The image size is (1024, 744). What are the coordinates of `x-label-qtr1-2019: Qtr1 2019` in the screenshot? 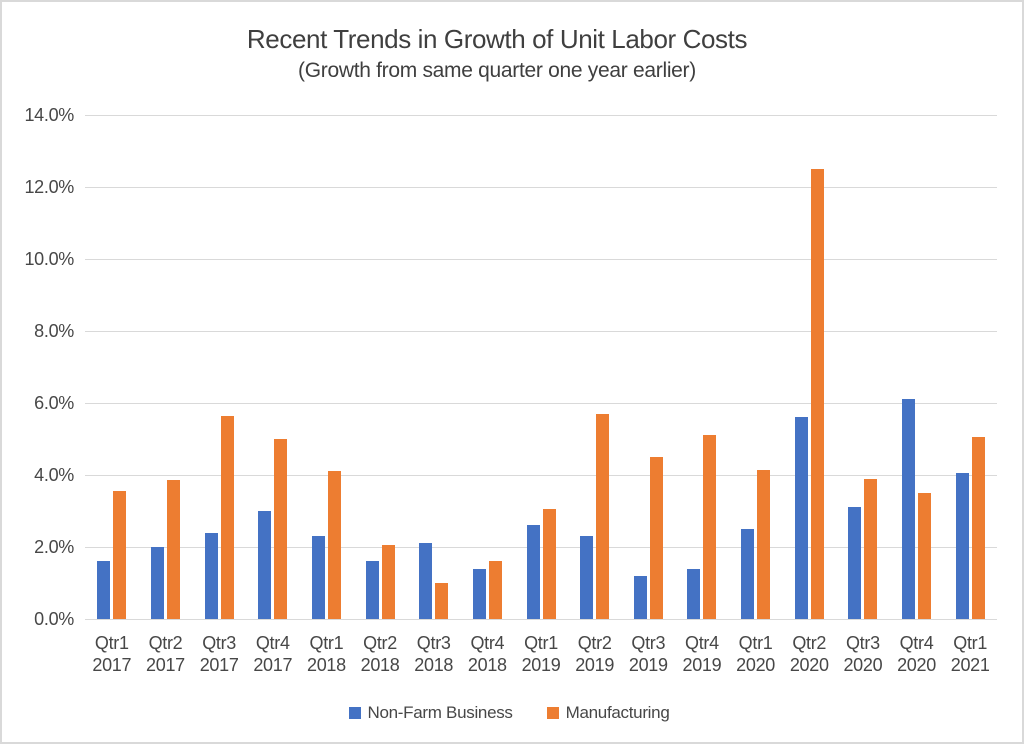 It's located at (541, 654).